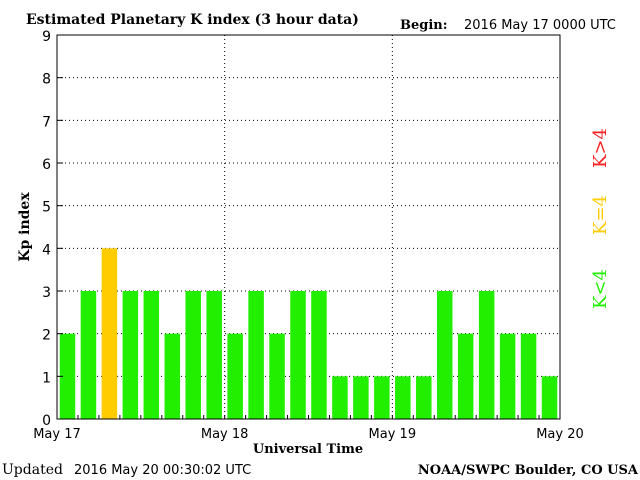 The width and height of the screenshot is (640, 480). I want to click on begin-label: Begin:, so click(424, 25).